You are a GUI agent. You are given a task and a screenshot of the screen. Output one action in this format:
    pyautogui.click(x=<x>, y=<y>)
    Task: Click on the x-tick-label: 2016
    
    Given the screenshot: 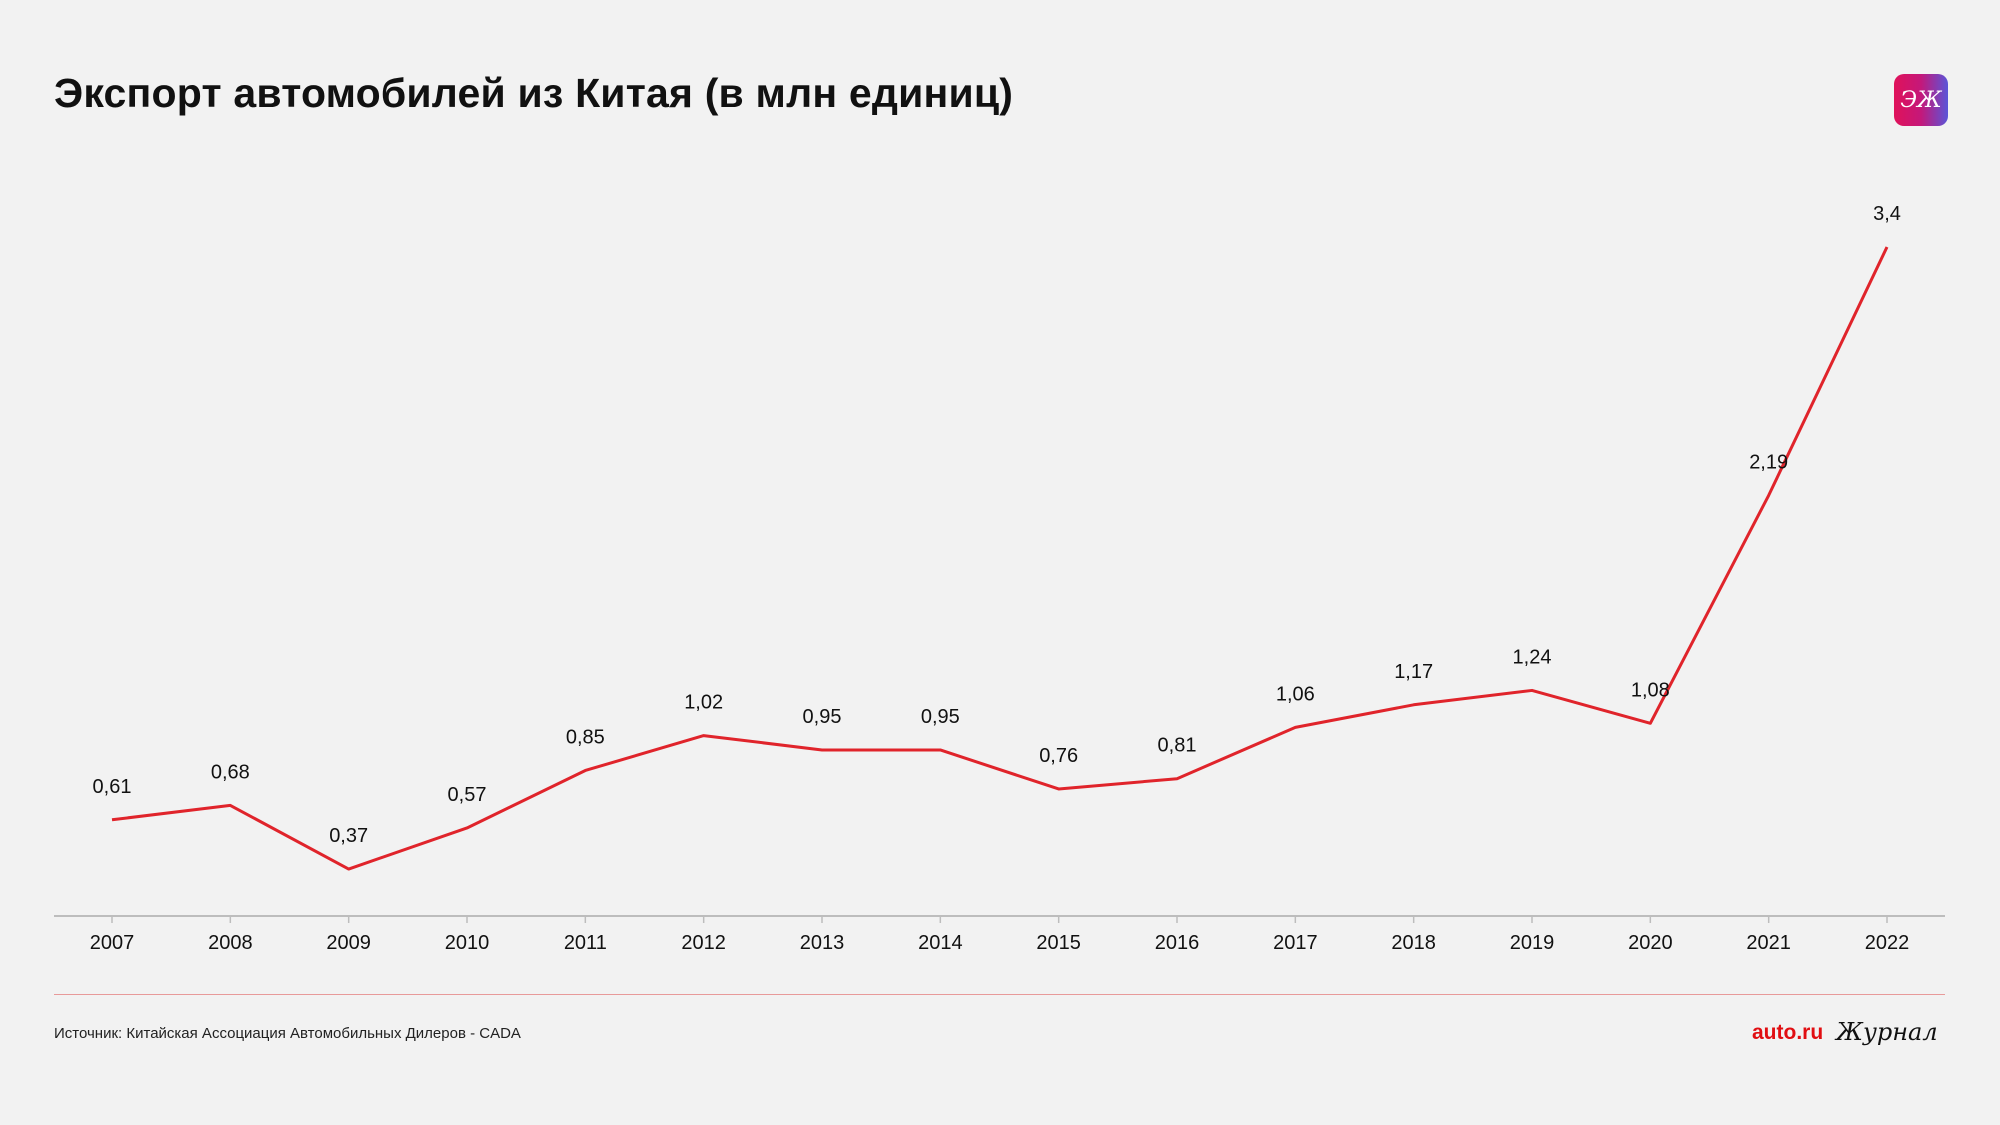 What is the action you would take?
    pyautogui.click(x=1177, y=943)
    